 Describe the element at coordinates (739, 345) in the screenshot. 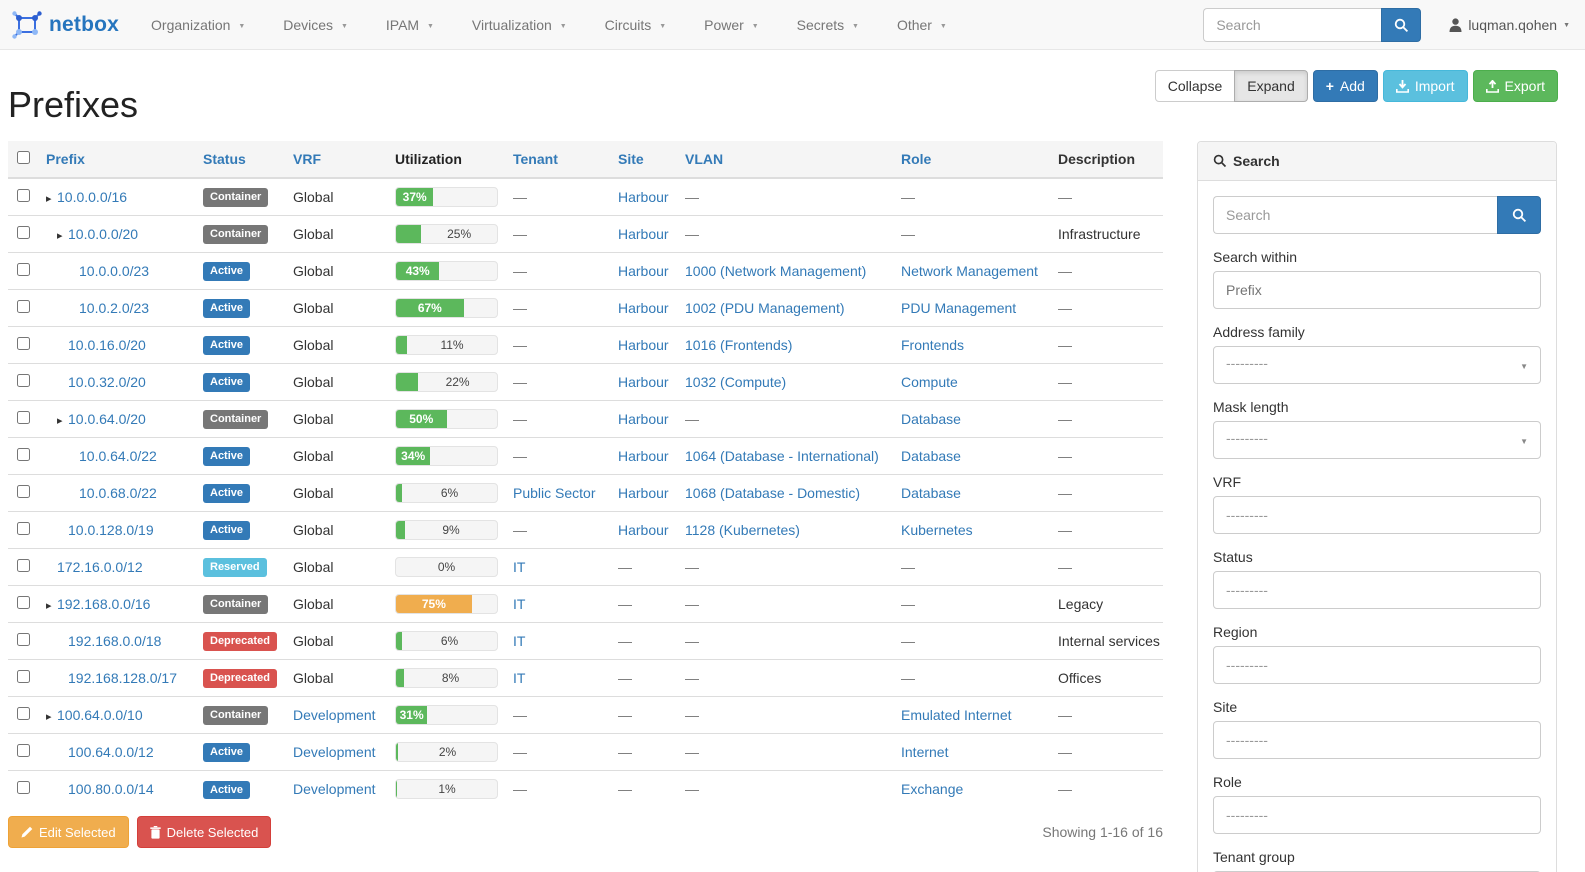

I see `vlan-link: 1016 (Frontends)` at that location.